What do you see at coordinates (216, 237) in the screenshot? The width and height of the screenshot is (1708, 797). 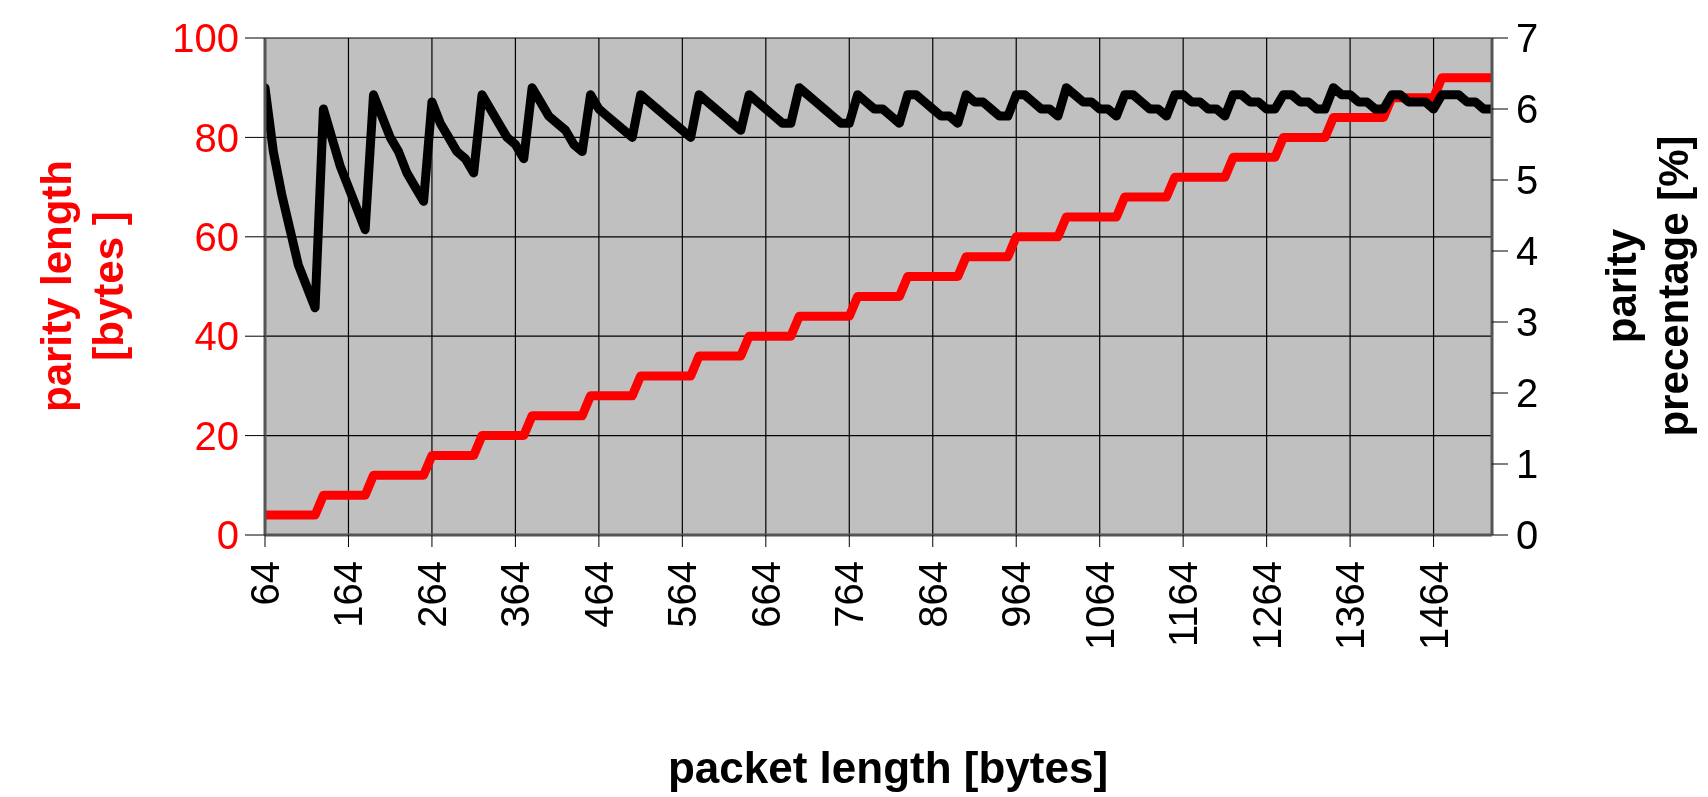 I see `y-tick-label: 60` at bounding box center [216, 237].